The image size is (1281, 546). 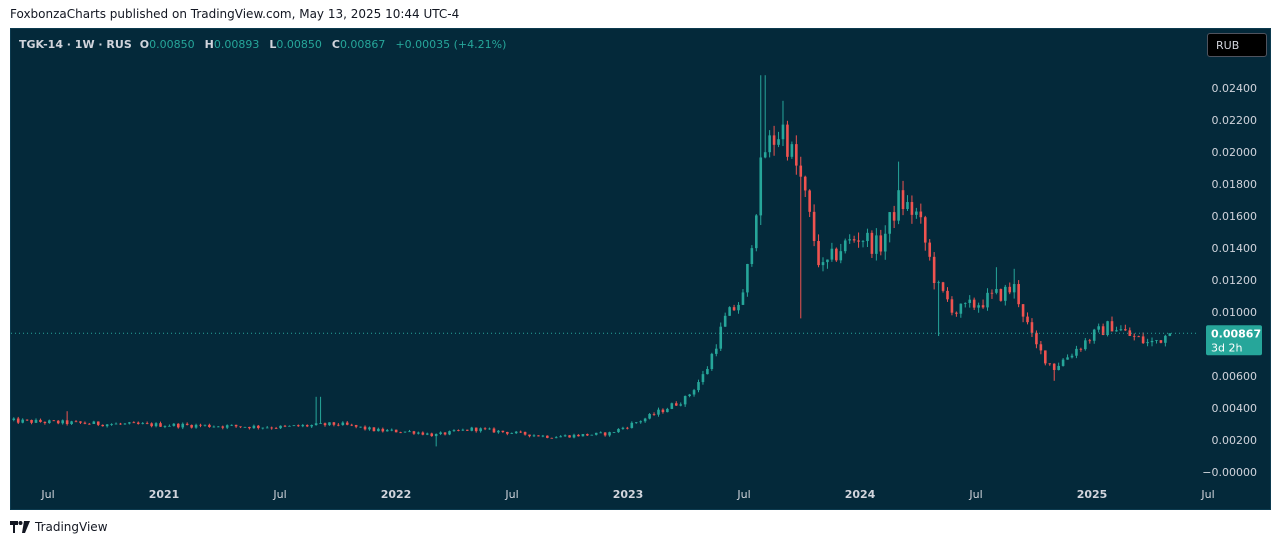 I want to click on y-tick-label: 0.01600, so click(x=1235, y=216).